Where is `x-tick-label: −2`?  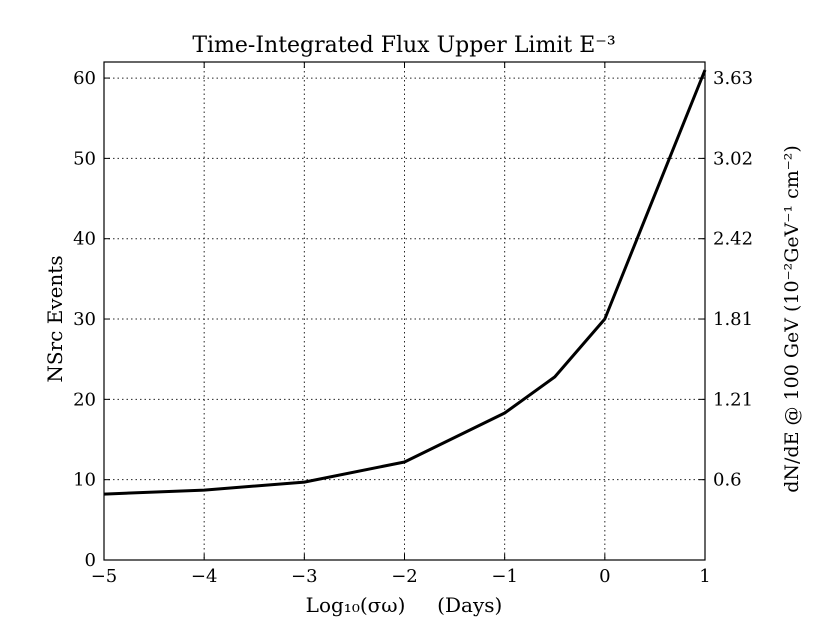
x-tick-label: −2 is located at coordinates (404, 576).